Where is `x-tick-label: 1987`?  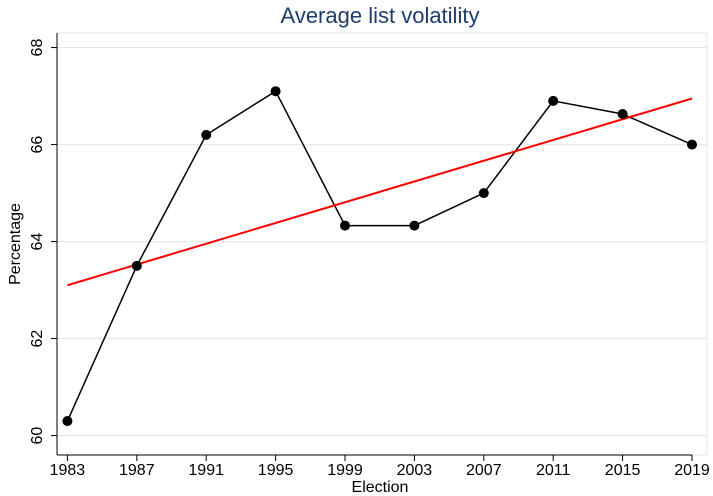 x-tick-label: 1987 is located at coordinates (137, 470).